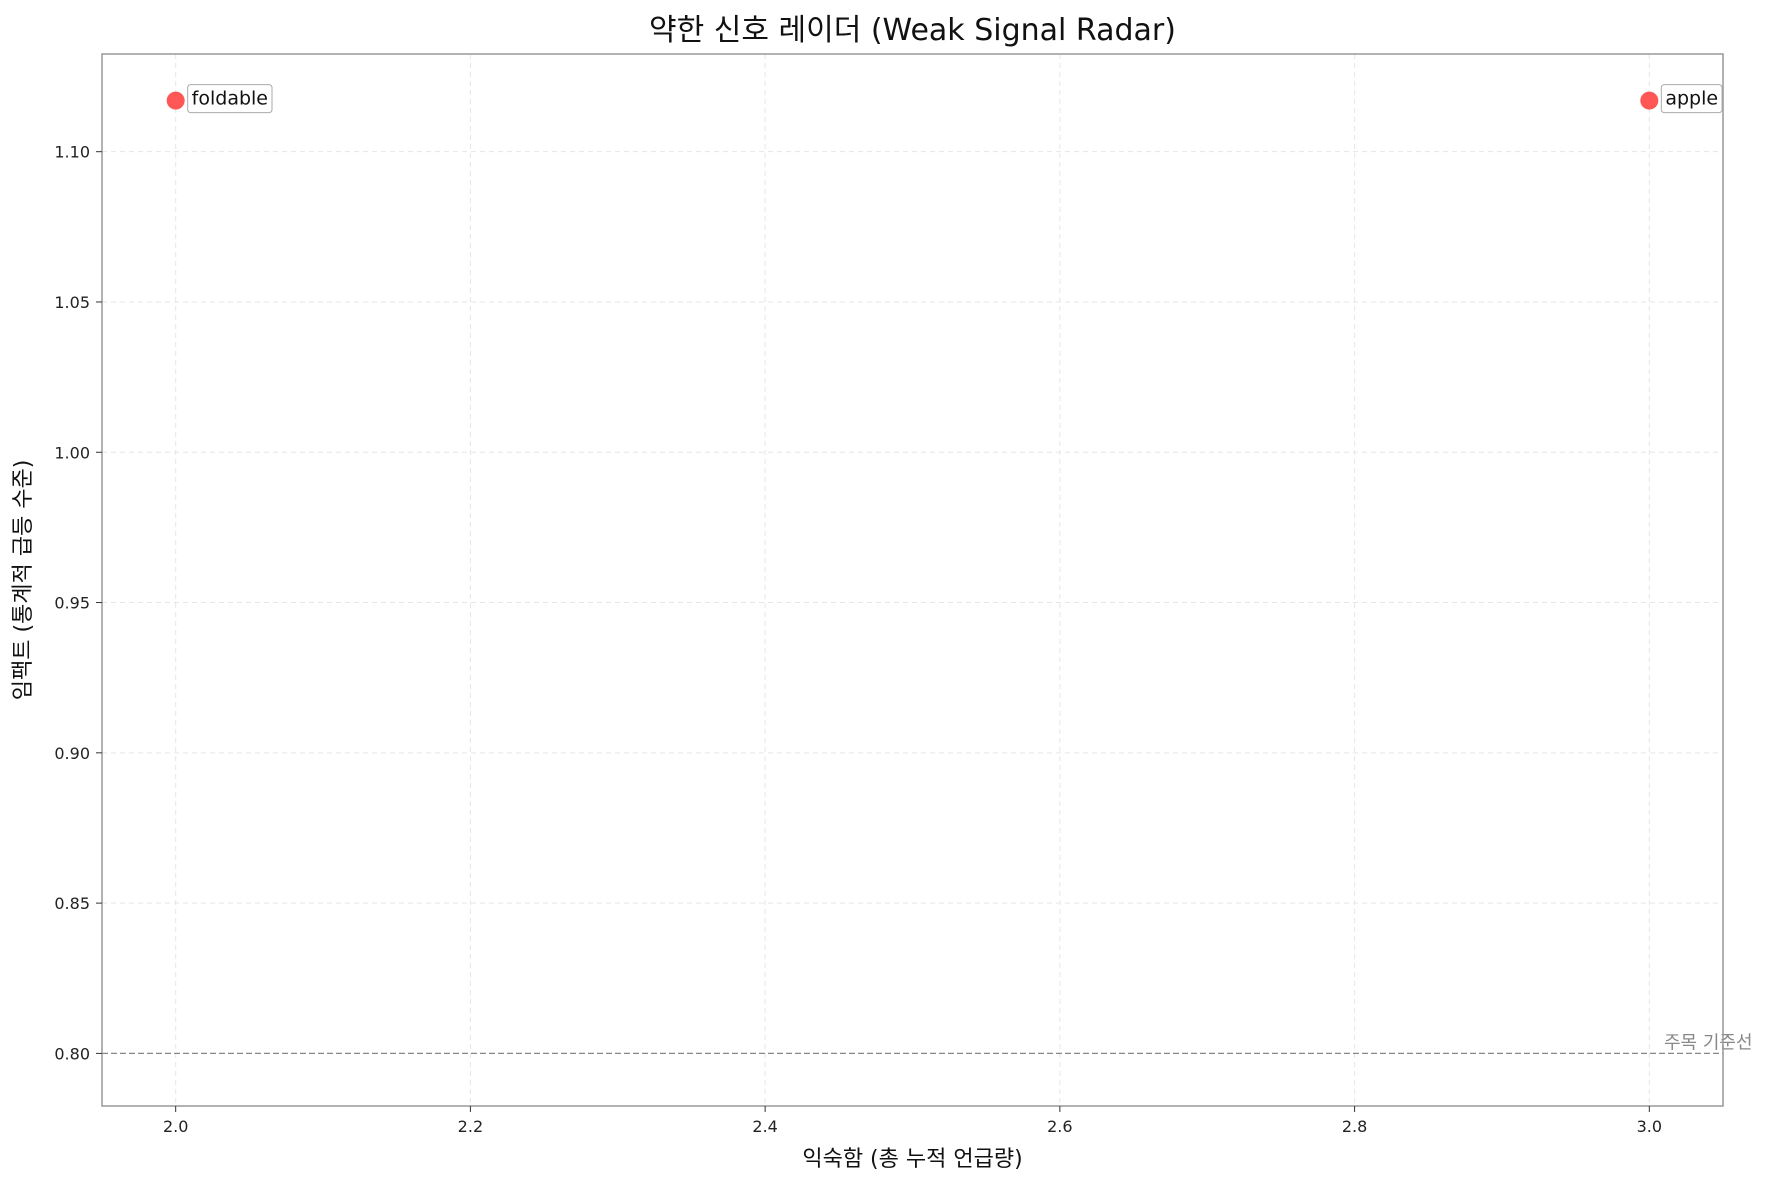  Describe the element at coordinates (72, 903) in the screenshot. I see `y-tick-label: 0.85` at that location.